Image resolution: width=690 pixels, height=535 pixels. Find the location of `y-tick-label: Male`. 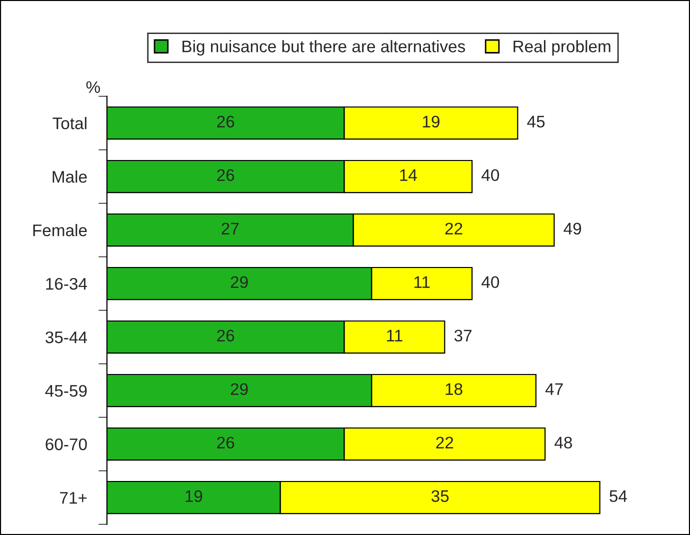

y-tick-label: Male is located at coordinates (69, 176).